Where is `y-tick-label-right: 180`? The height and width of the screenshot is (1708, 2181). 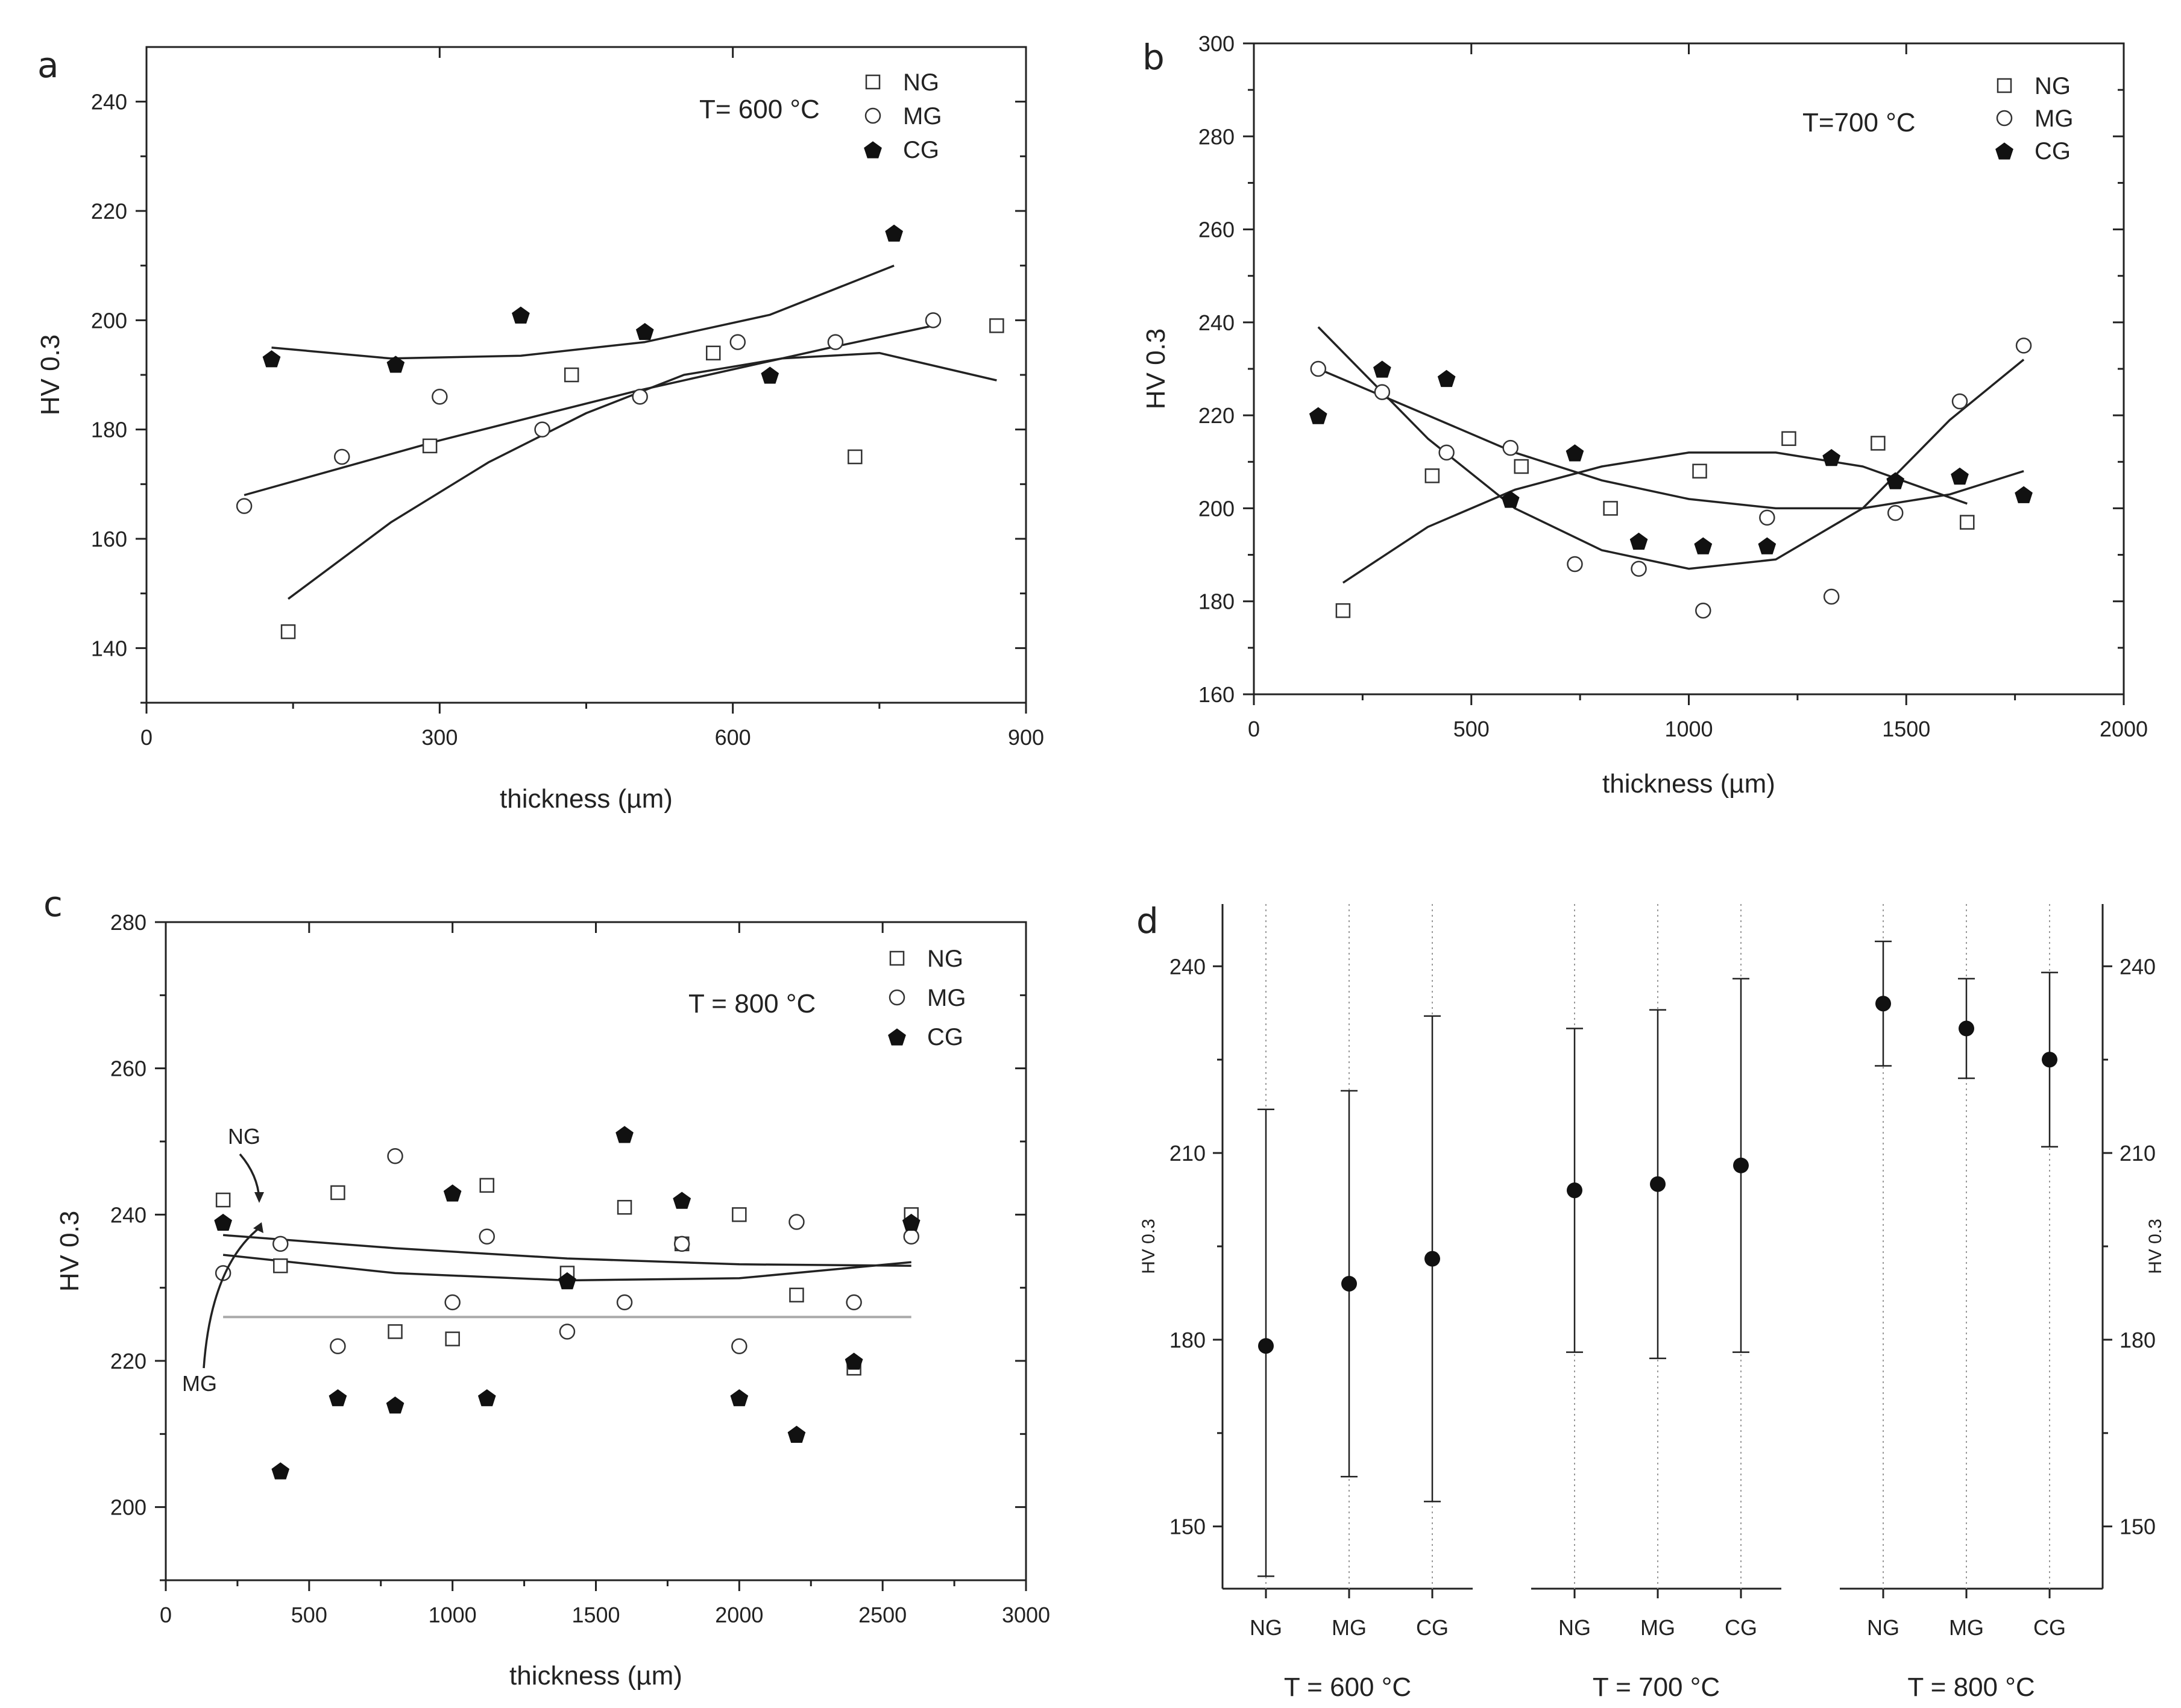
y-tick-label-right: 180 is located at coordinates (2138, 1340).